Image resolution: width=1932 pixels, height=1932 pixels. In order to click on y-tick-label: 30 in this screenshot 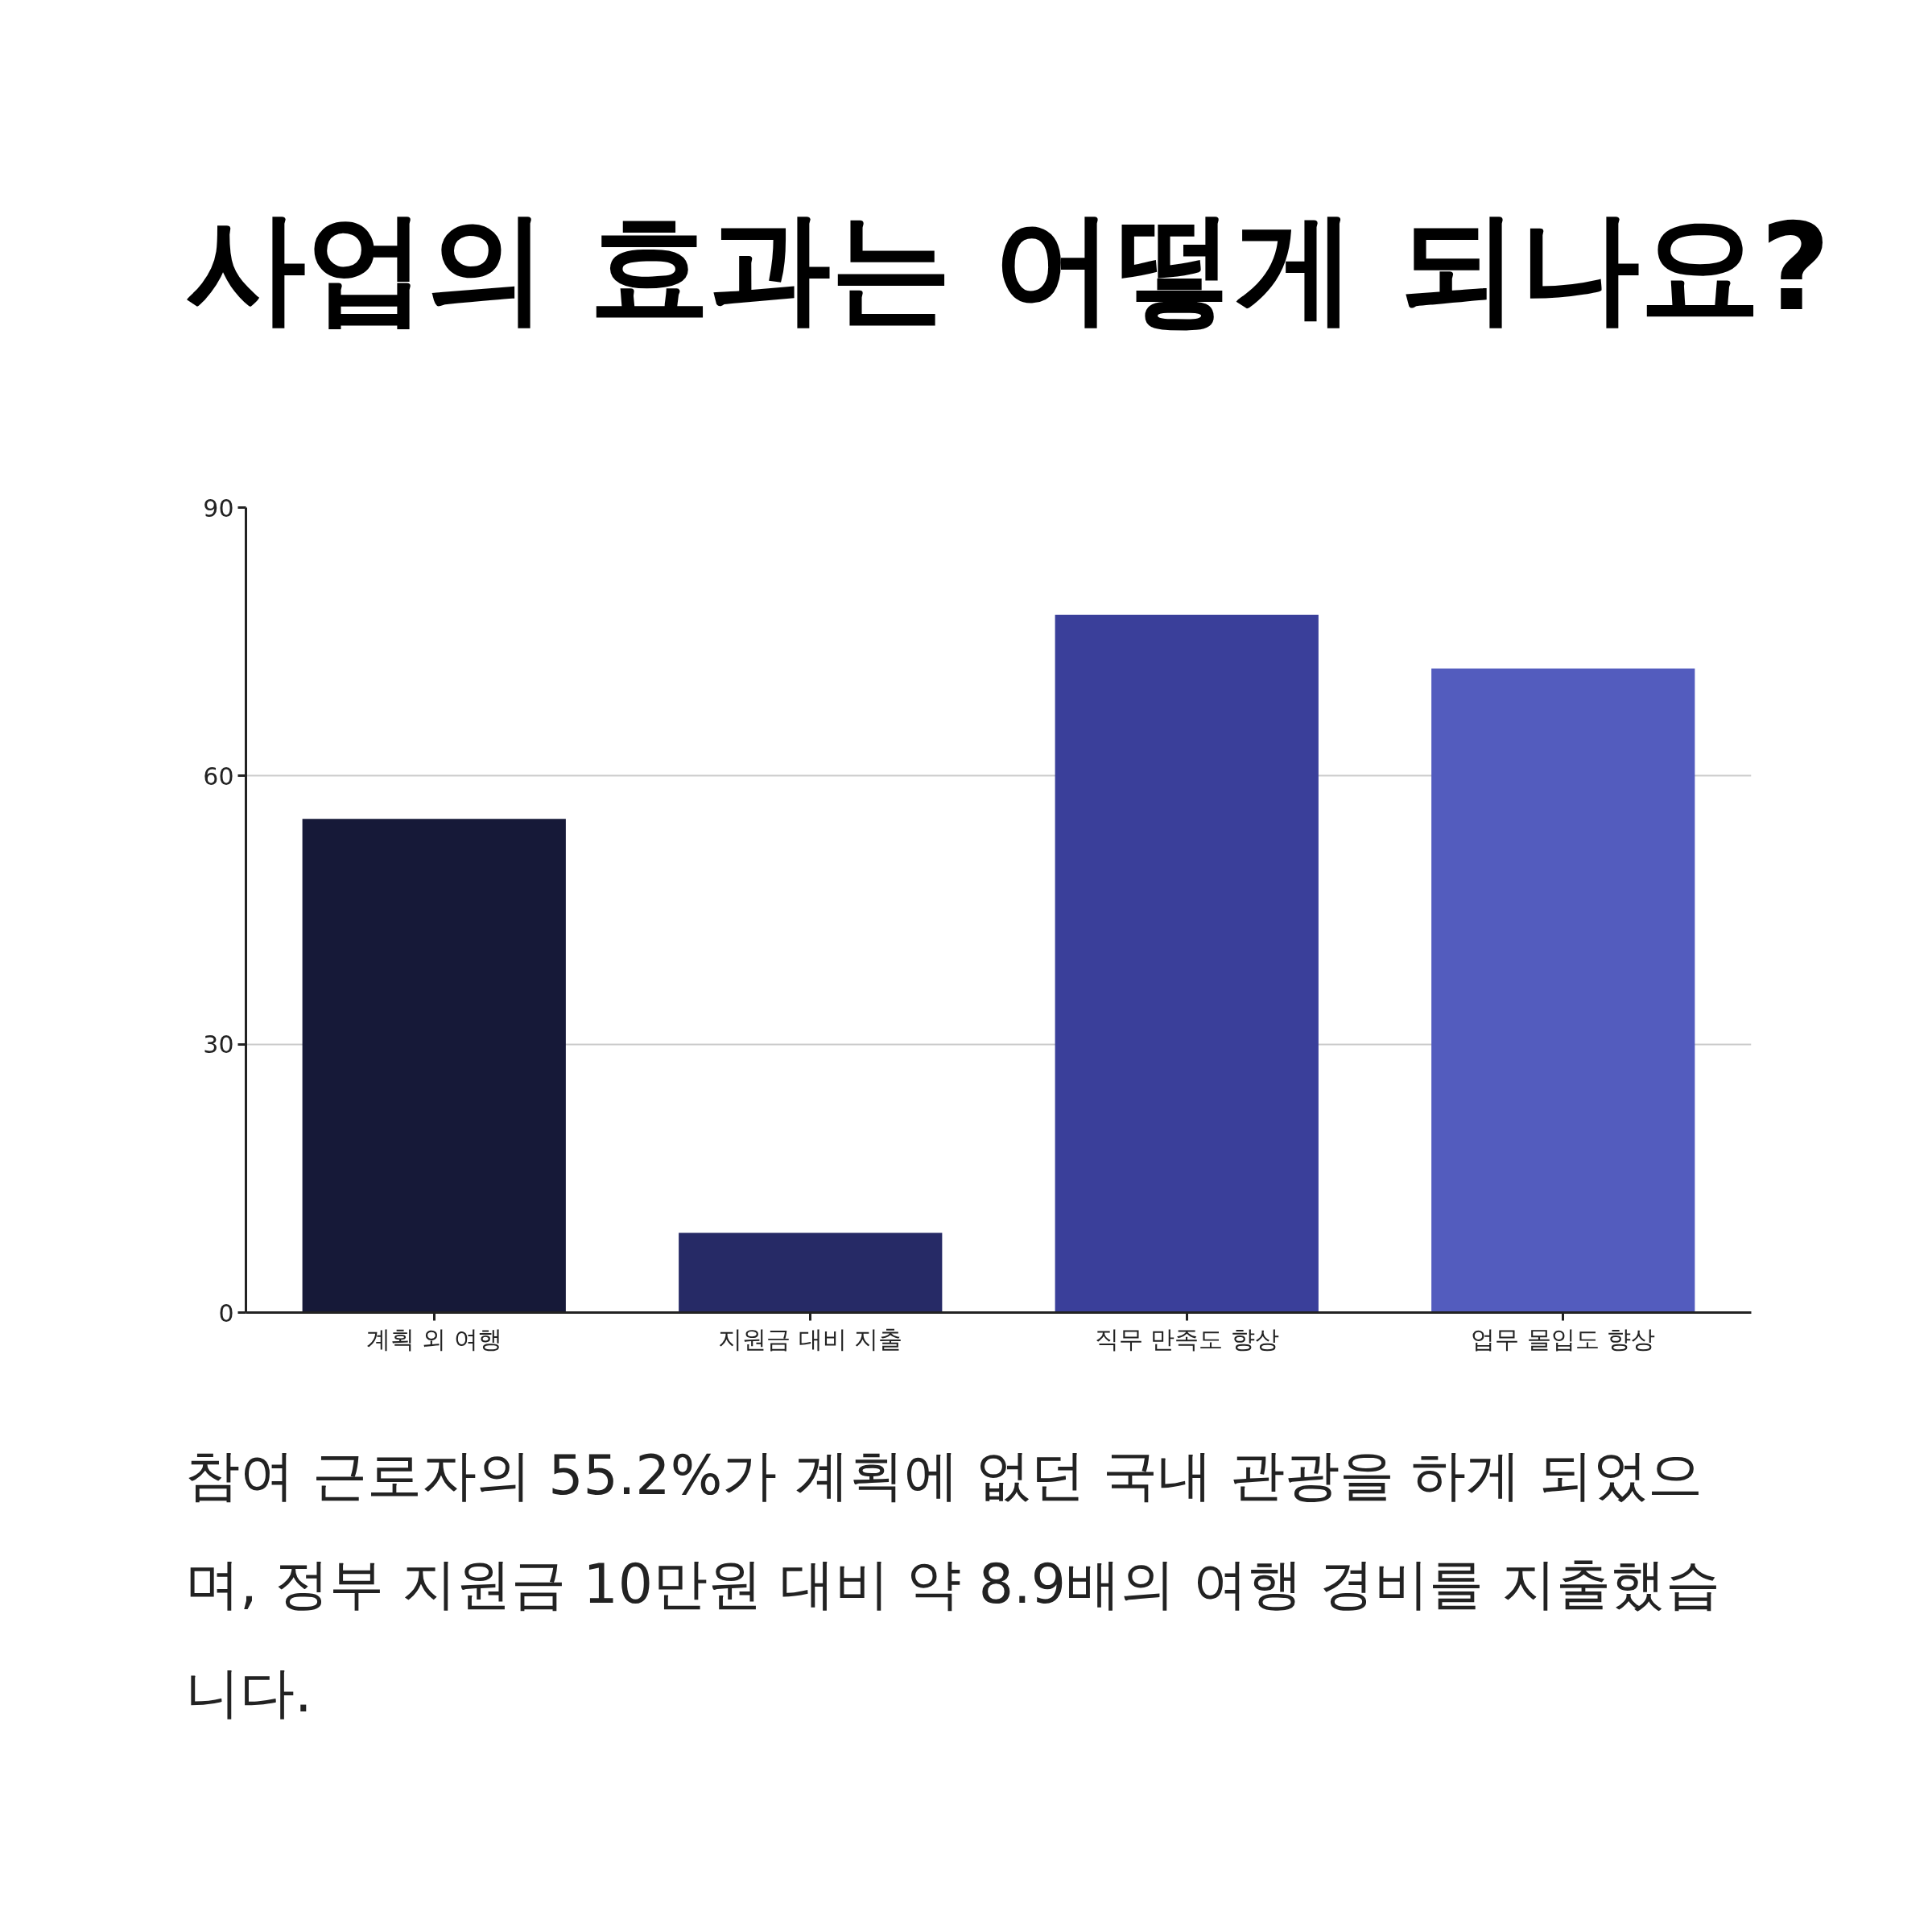, I will do `click(218, 1044)`.